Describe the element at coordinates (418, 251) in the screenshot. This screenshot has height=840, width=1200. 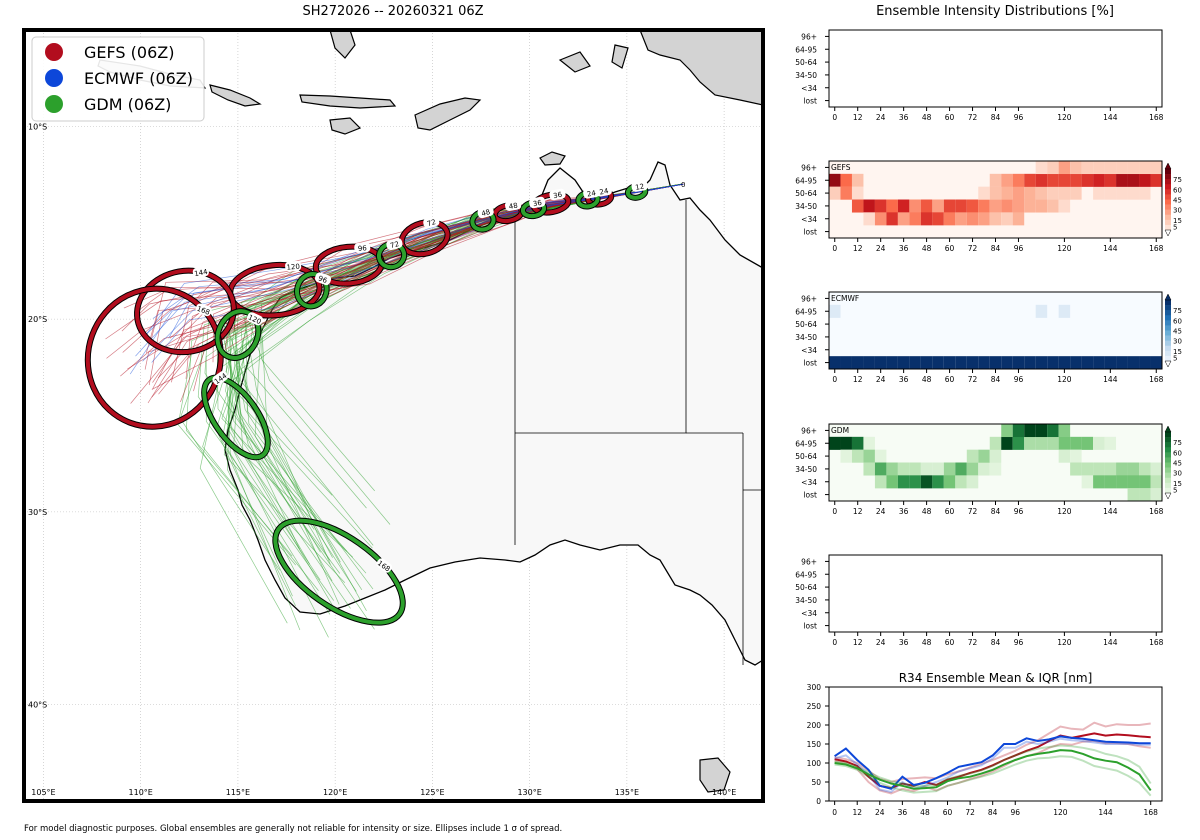
I see `ecmwf-member-track` at that location.